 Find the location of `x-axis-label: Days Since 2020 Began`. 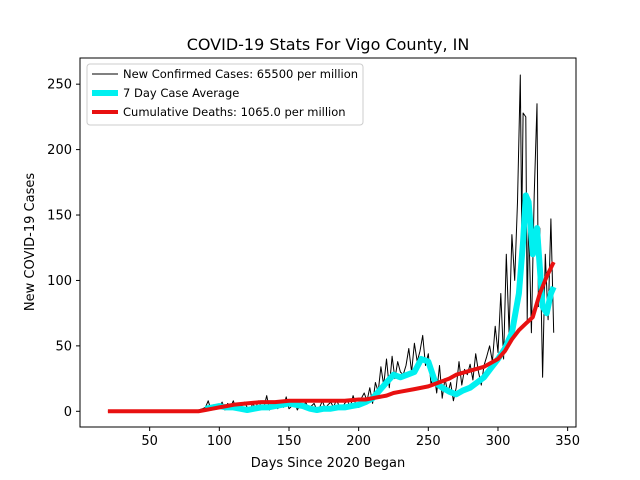

x-axis-label: Days Since 2020 Began is located at coordinates (328, 463).